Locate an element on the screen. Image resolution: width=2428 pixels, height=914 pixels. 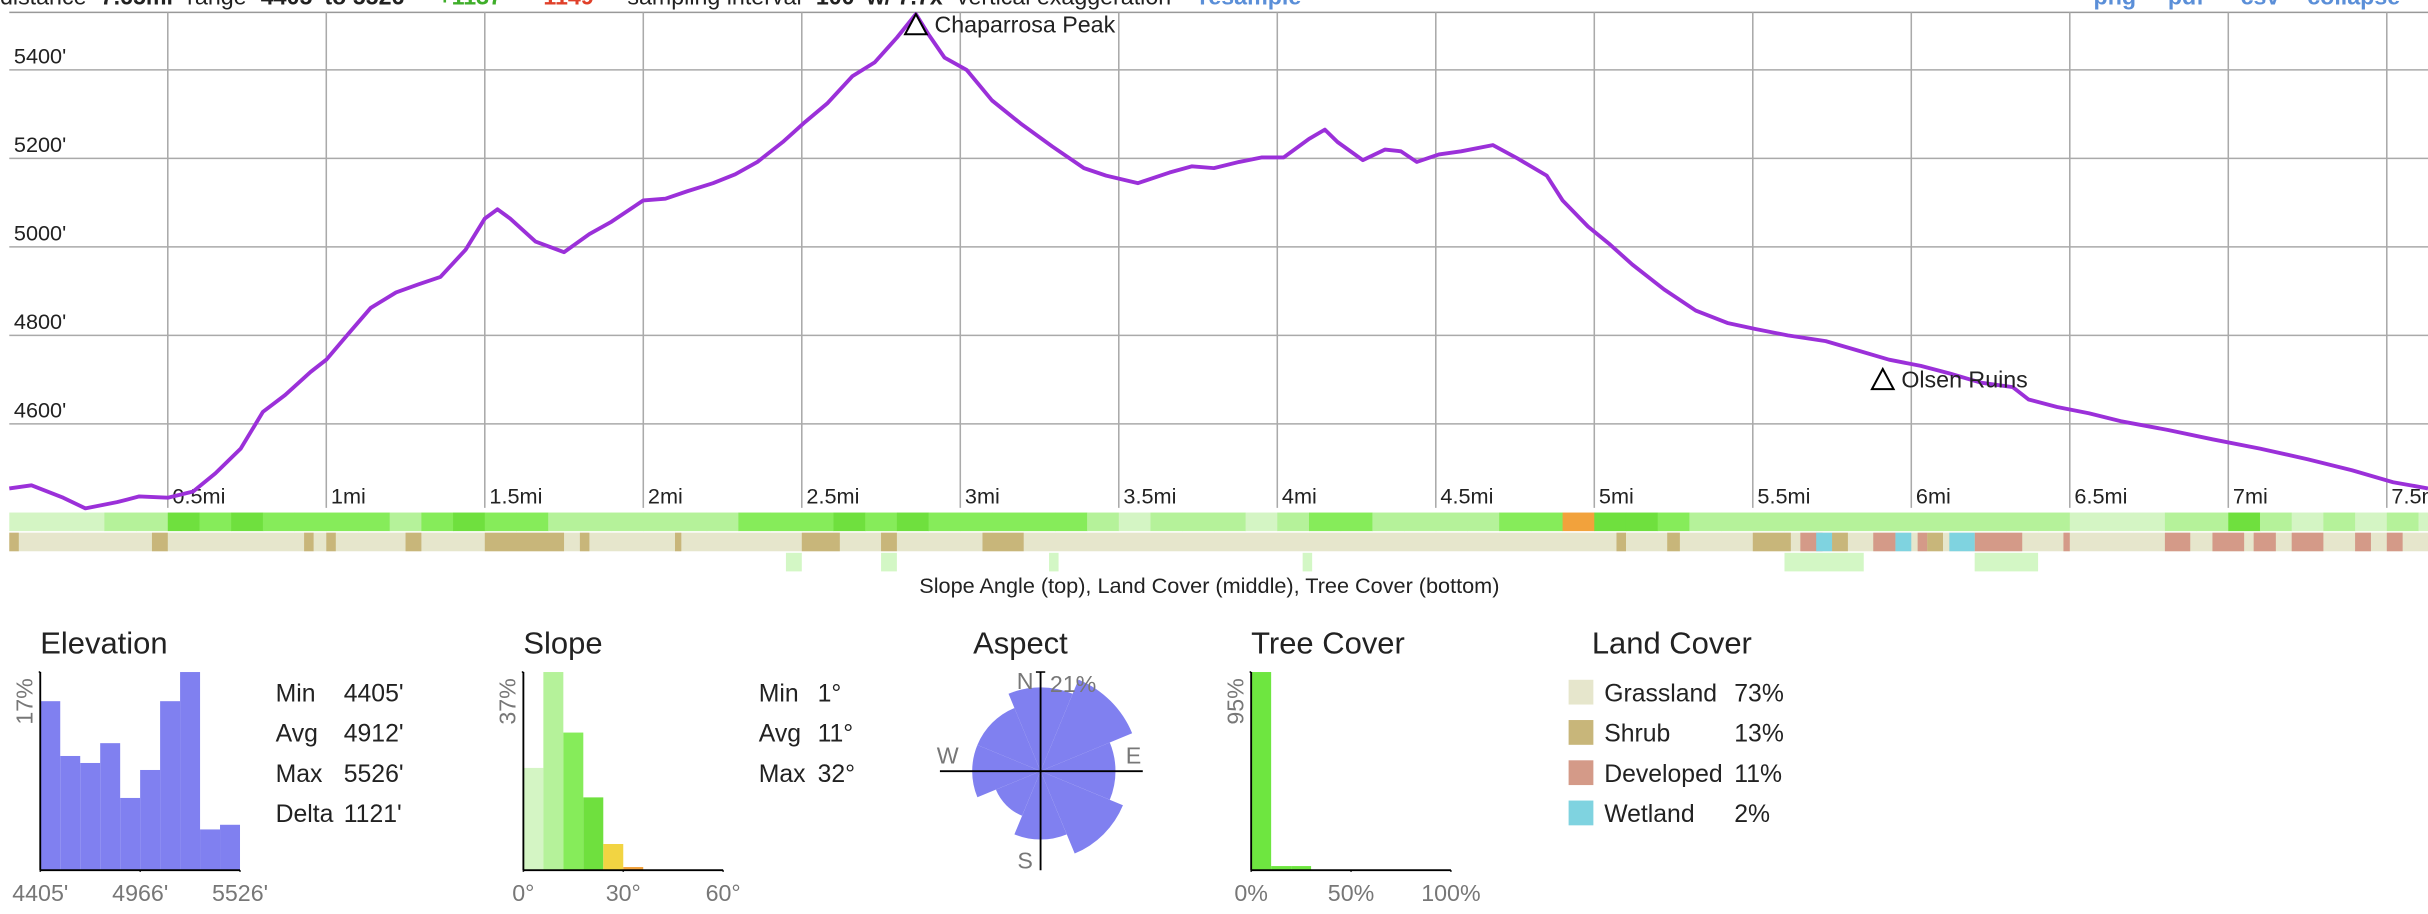
x-tick-label: 60° is located at coordinates (723, 893).